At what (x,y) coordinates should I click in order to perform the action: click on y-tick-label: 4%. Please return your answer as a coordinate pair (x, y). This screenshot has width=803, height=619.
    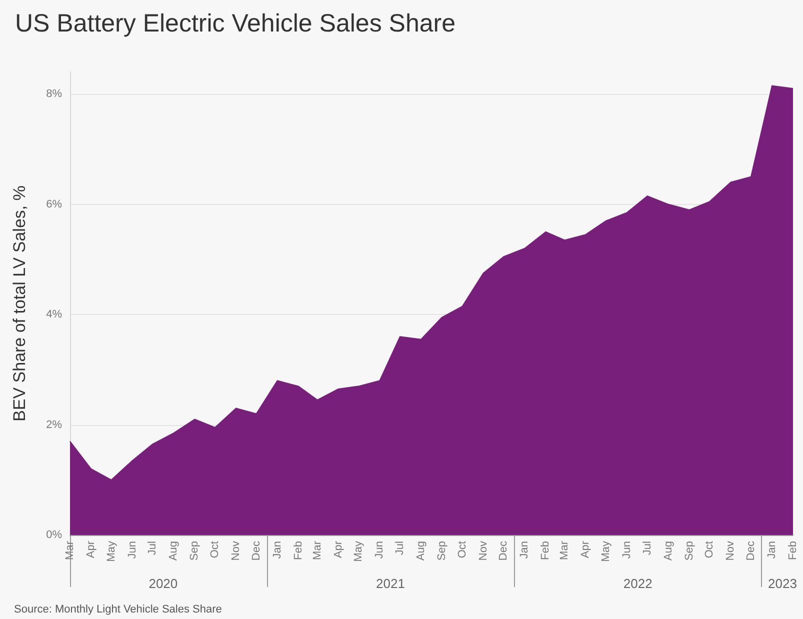
    Looking at the image, I should click on (54, 314).